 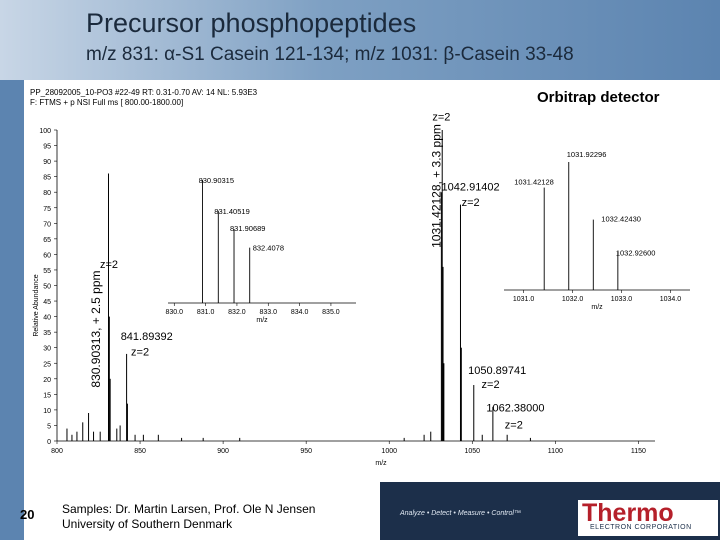 What do you see at coordinates (268, 248) in the screenshot?
I see `inset-peak-label: 832.4078` at bounding box center [268, 248].